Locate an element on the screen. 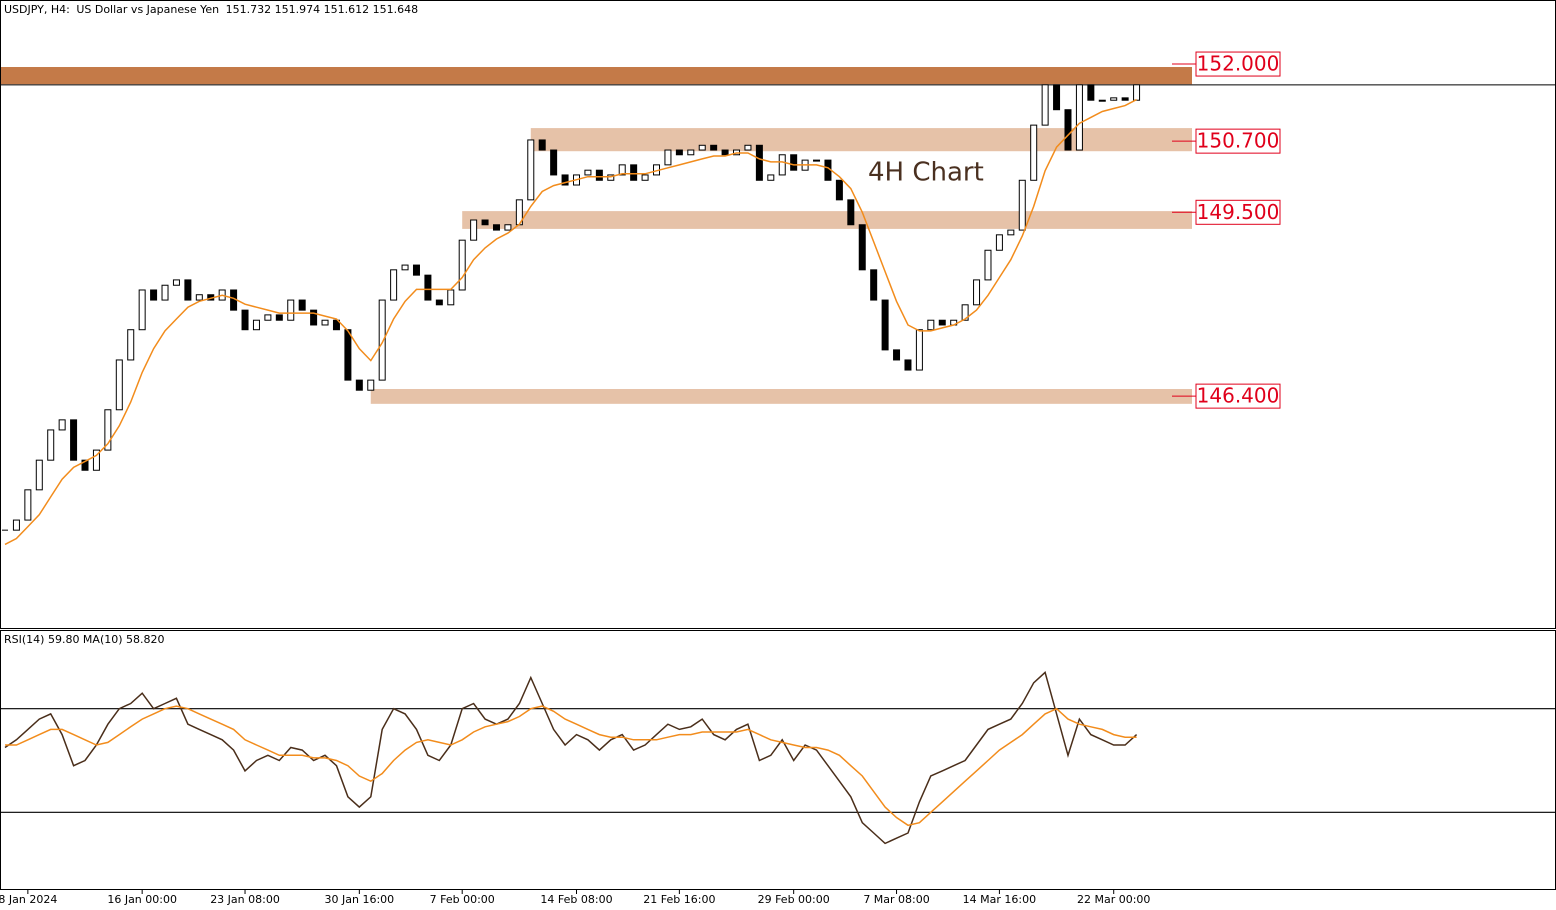 The image size is (1556, 910). x-tick-label: 7 Feb 00:00 is located at coordinates (462, 899).